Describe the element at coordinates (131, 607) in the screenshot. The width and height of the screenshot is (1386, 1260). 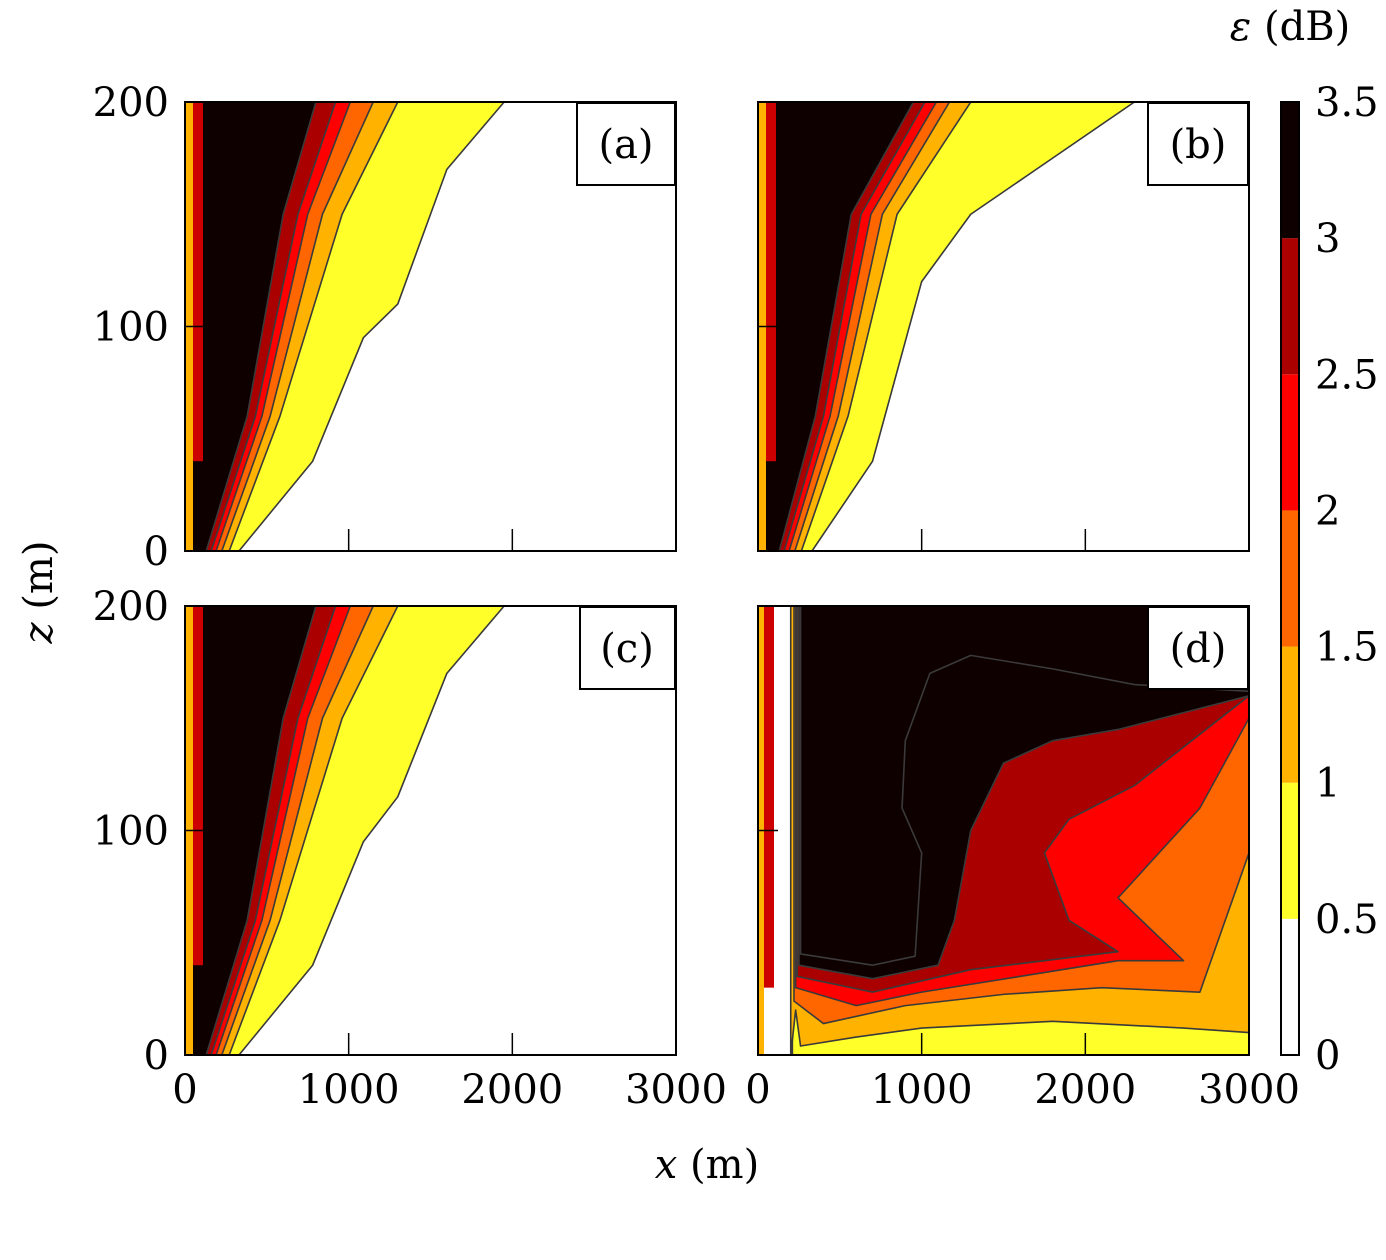
I see `y-tick-label-c-2: 200` at that location.